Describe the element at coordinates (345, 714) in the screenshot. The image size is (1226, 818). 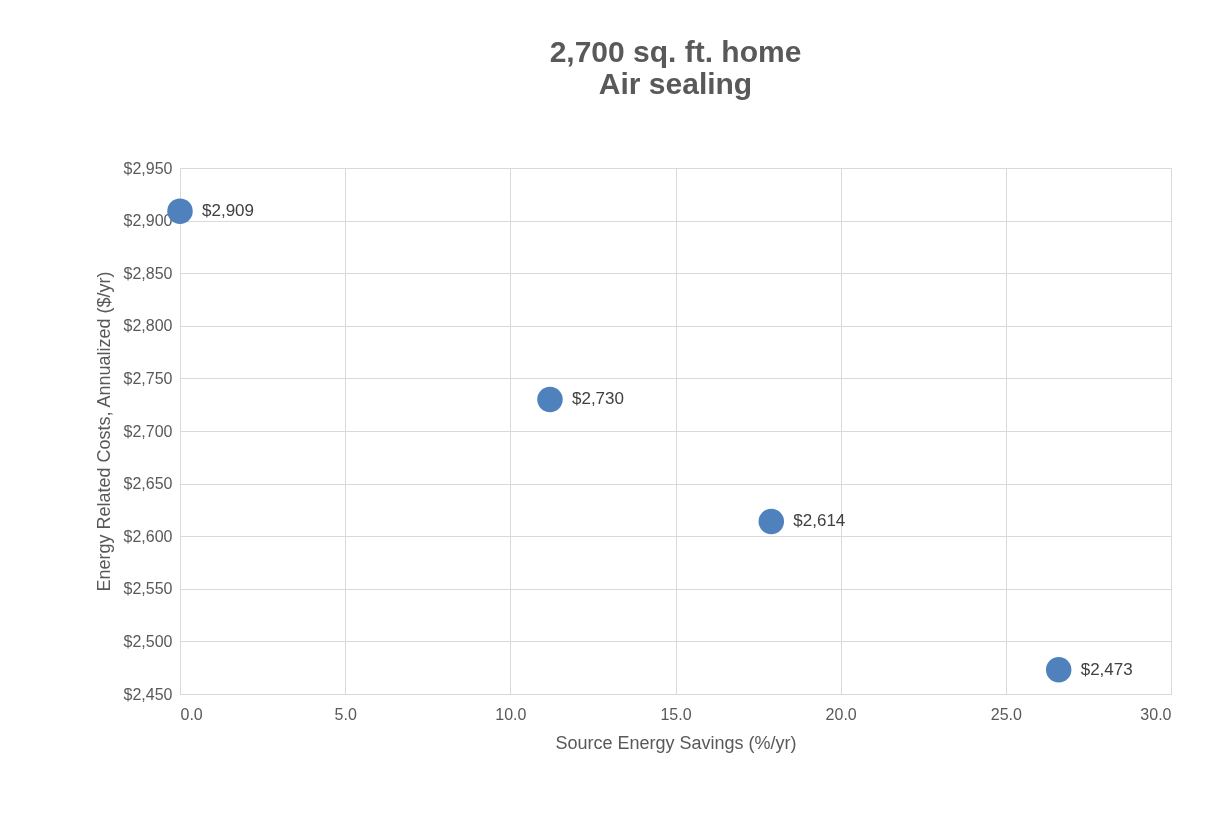
I see `x-tick-label: 5.0` at that location.